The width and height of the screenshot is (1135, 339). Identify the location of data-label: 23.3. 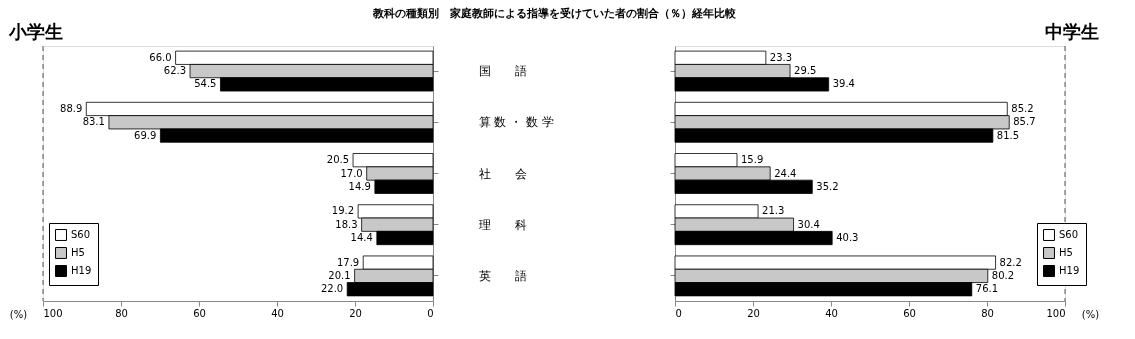
(781, 57).